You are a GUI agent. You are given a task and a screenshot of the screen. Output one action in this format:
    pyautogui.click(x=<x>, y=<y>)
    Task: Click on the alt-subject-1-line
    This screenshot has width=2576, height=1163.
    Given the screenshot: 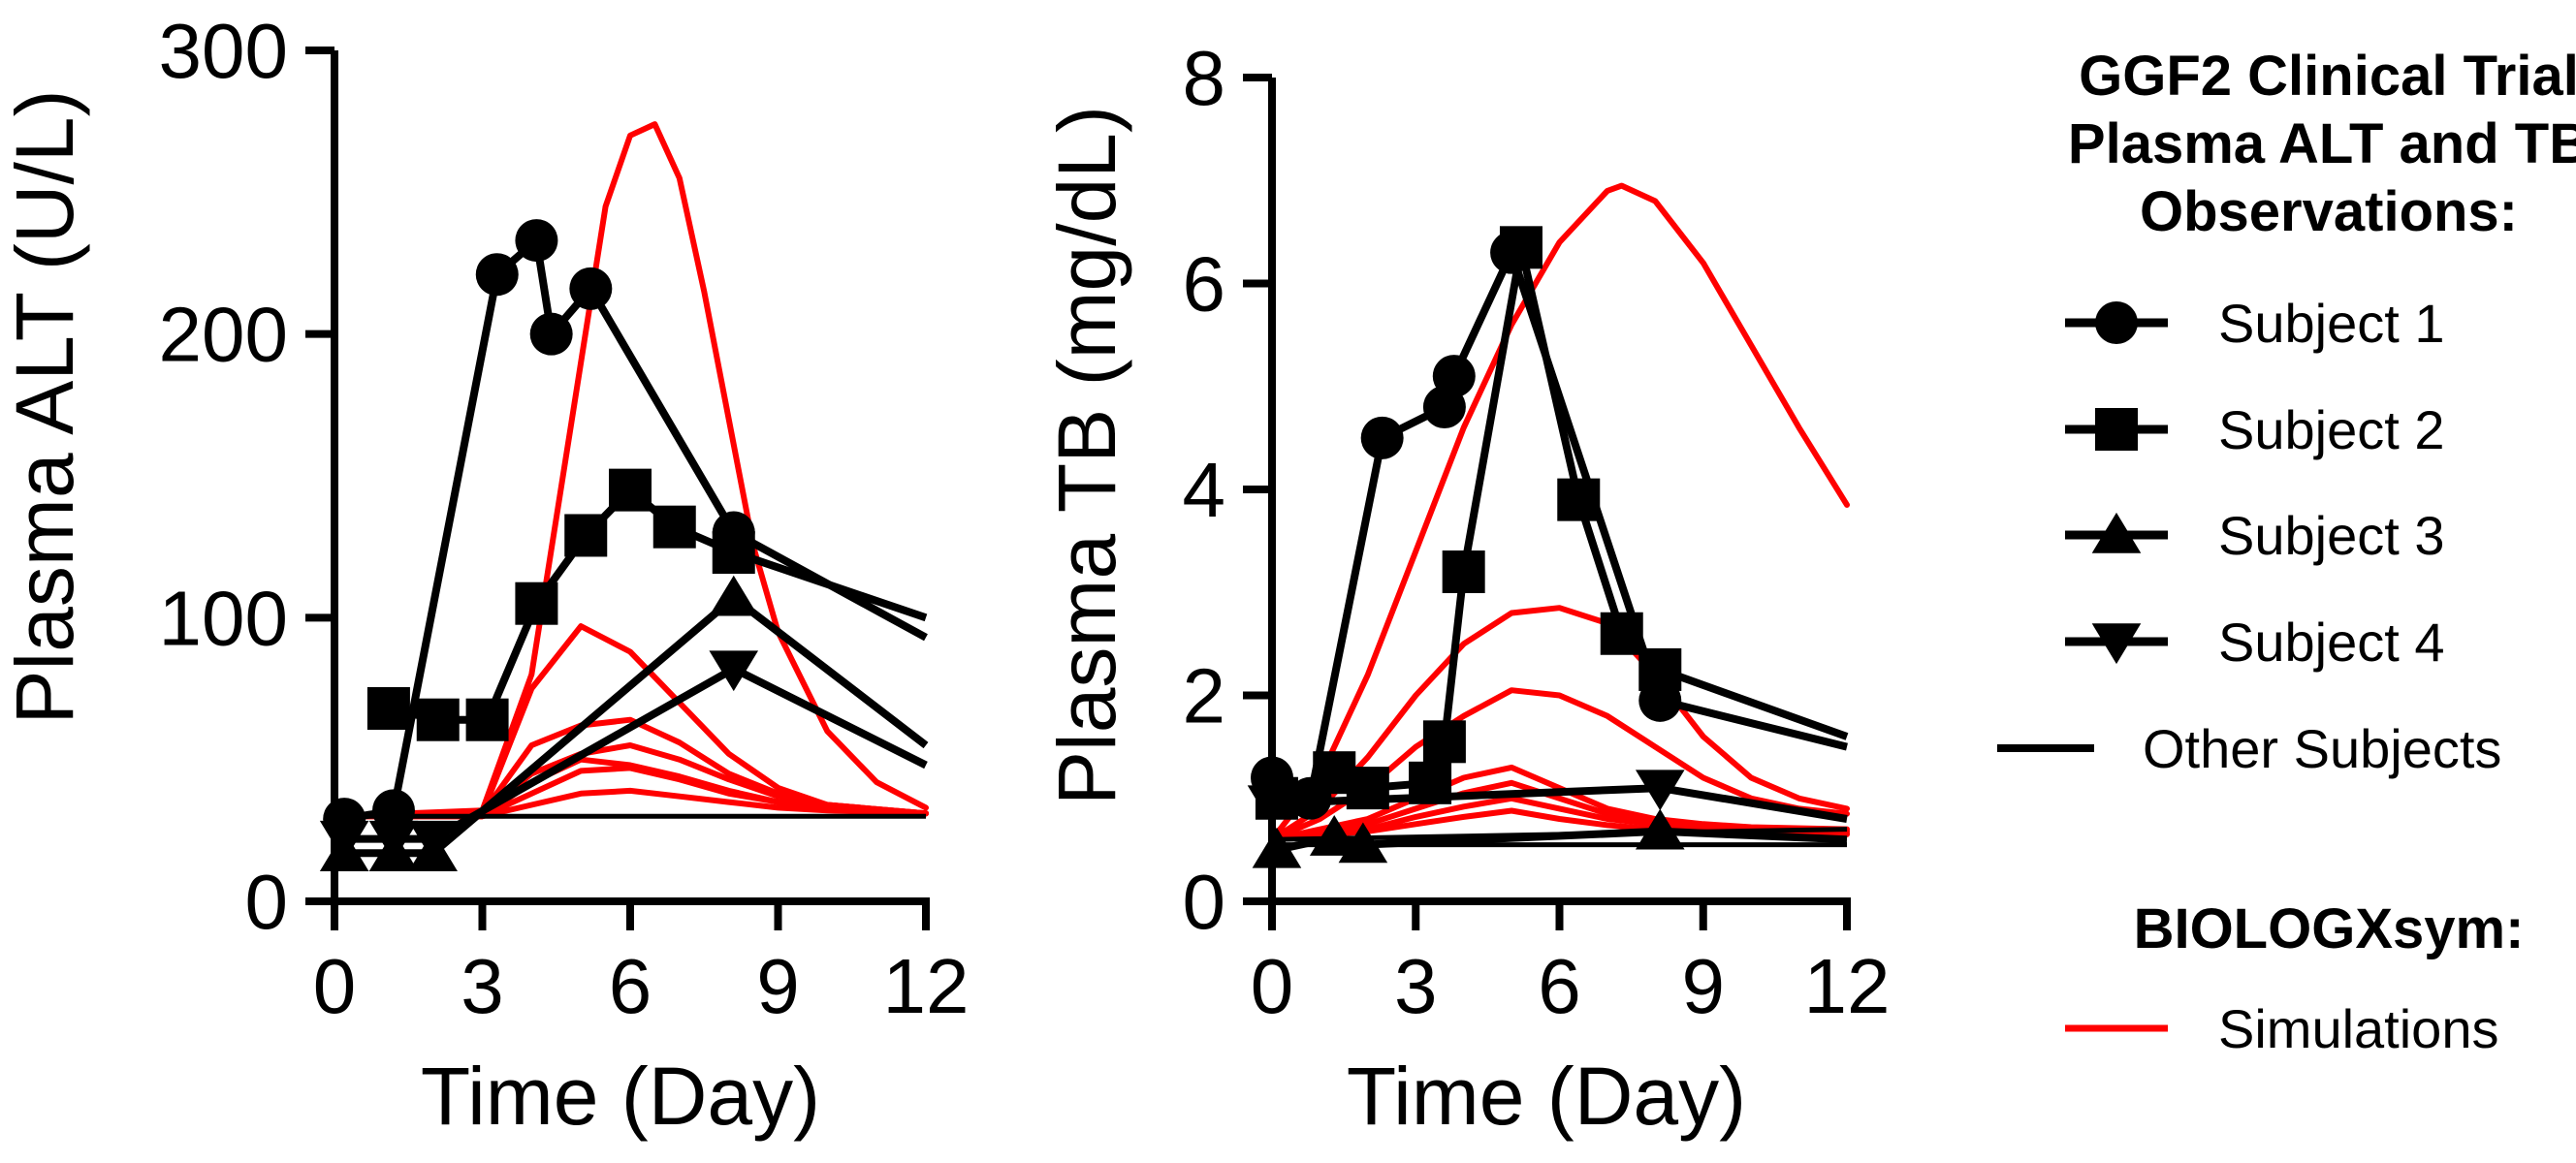 What is the action you would take?
    pyautogui.click(x=636, y=530)
    